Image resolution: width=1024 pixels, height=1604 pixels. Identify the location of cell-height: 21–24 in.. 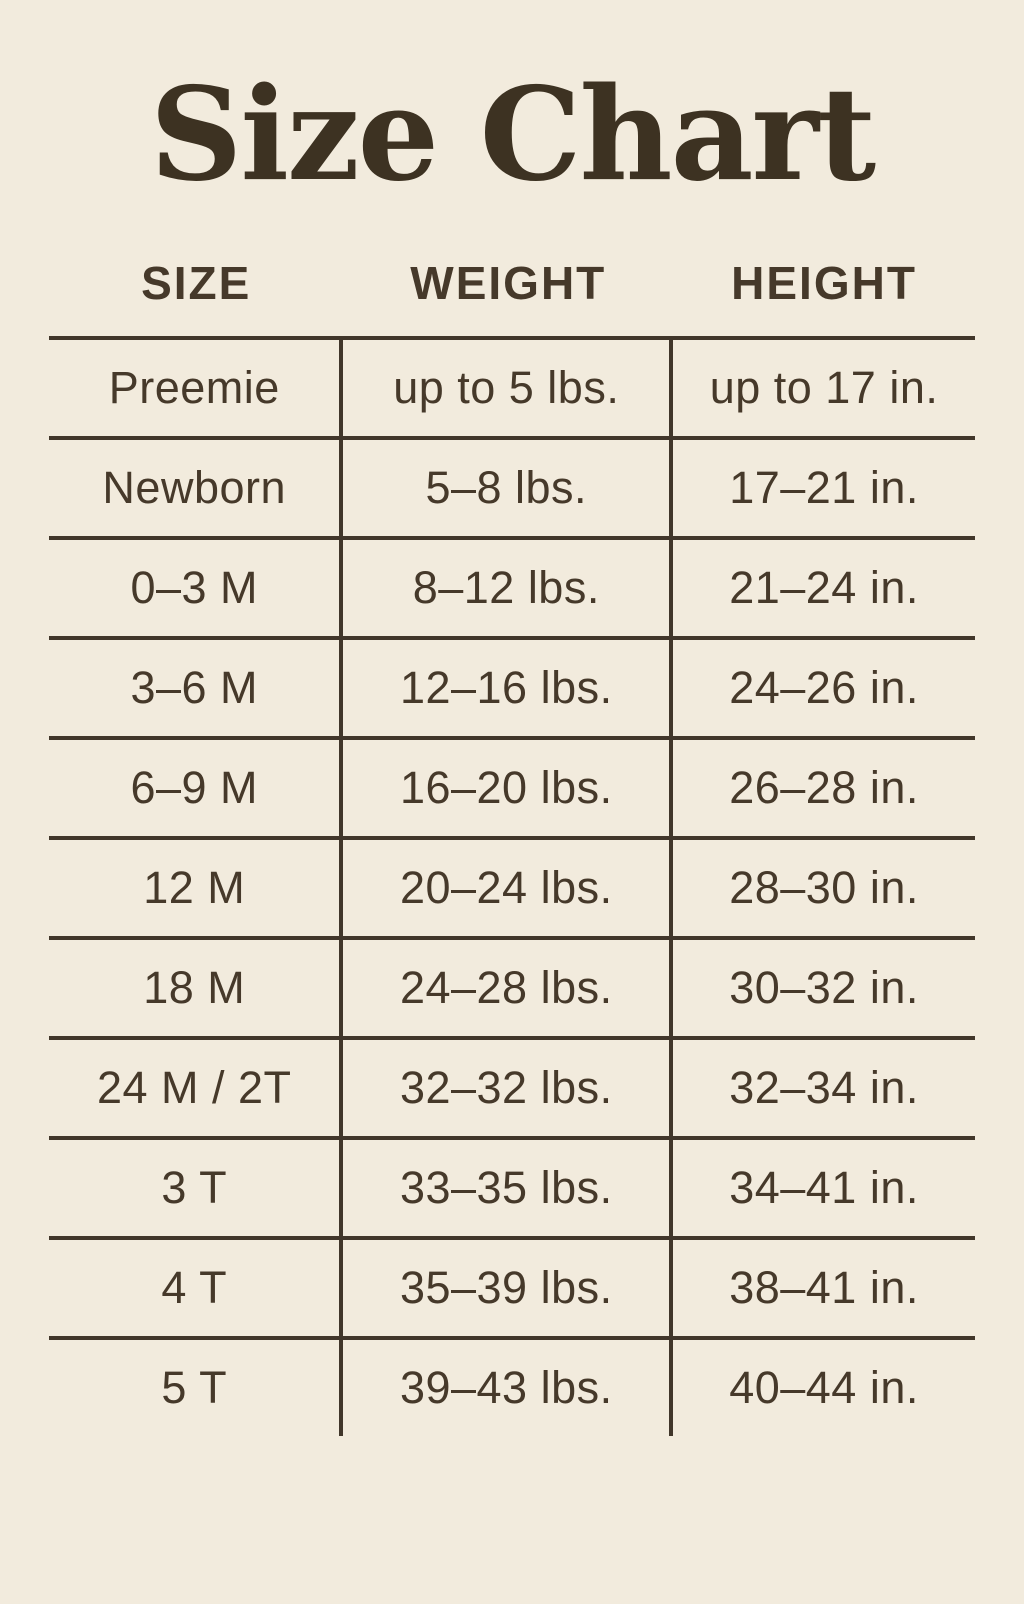
(824, 588).